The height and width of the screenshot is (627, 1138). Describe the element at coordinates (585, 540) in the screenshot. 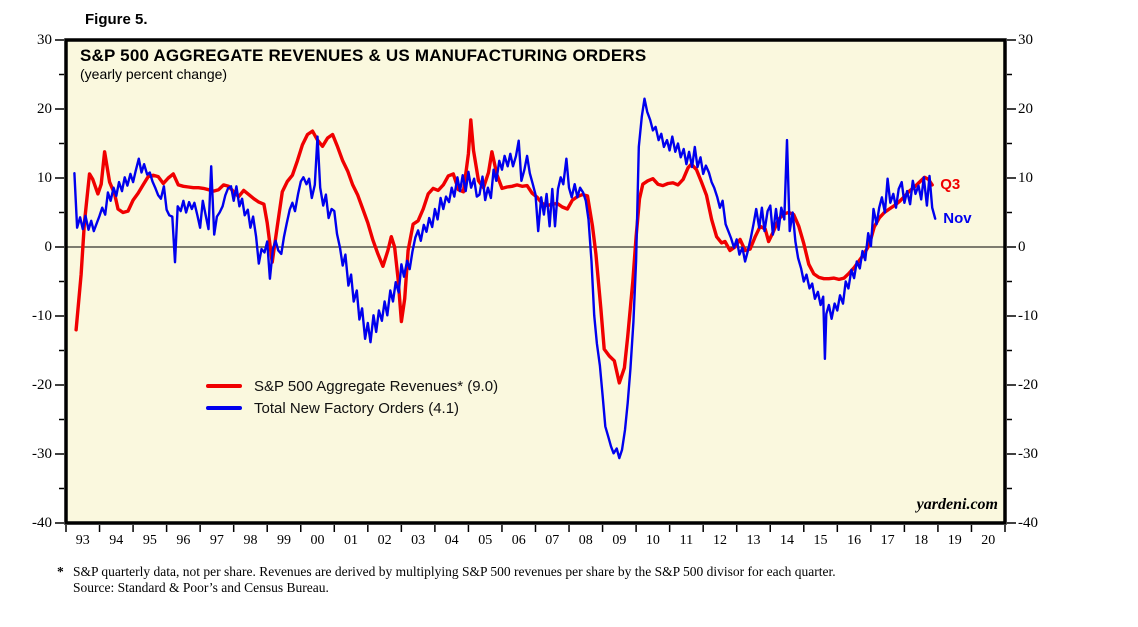

I see `x-axis-year-label: 08` at that location.